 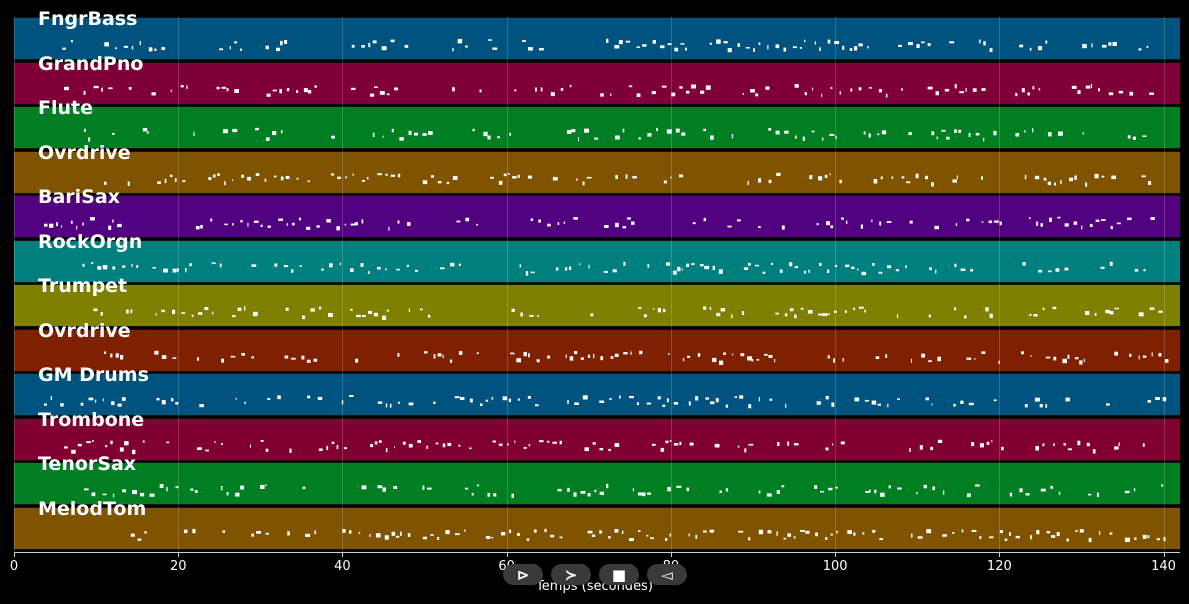 What do you see at coordinates (667, 574) in the screenshot?
I see `back-button: ◅` at bounding box center [667, 574].